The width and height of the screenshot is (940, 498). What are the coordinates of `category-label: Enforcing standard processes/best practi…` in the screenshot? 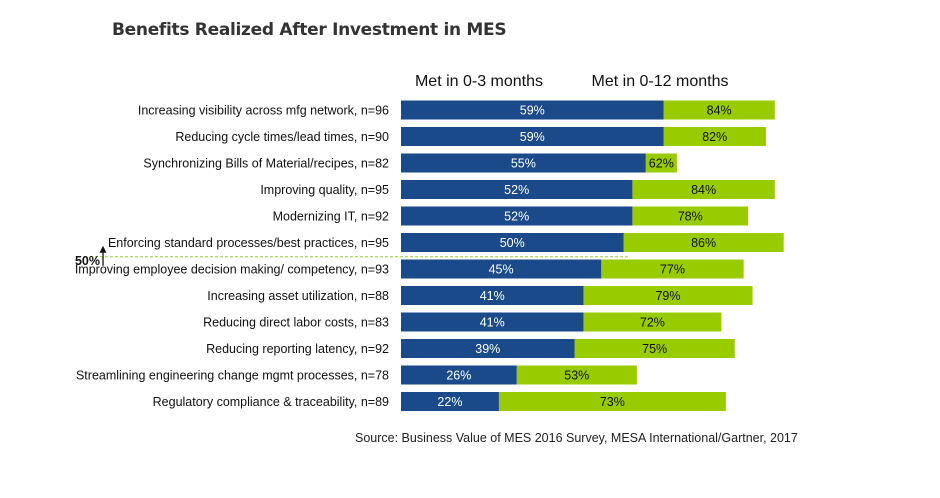 It's located at (248, 243).